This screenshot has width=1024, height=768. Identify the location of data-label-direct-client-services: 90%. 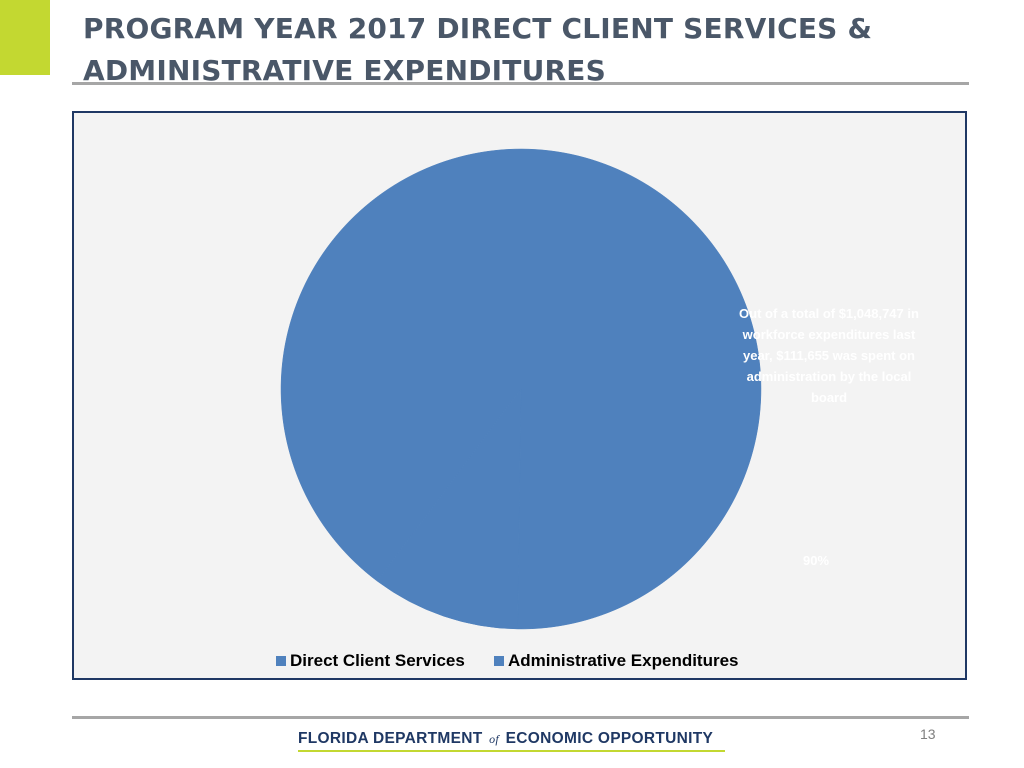
(816, 560).